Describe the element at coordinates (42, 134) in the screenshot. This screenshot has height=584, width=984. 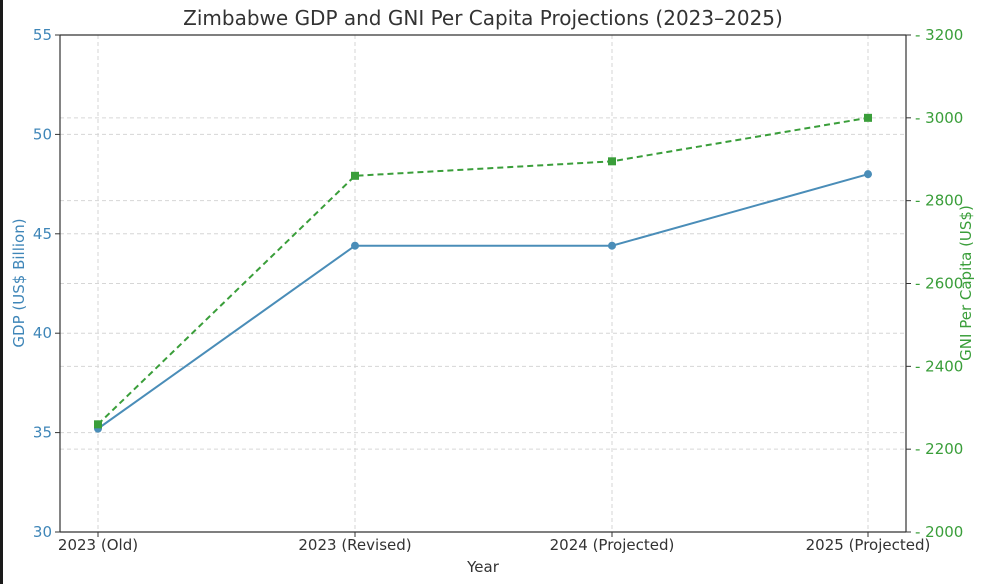
I see `left-tick-label: 50` at that location.